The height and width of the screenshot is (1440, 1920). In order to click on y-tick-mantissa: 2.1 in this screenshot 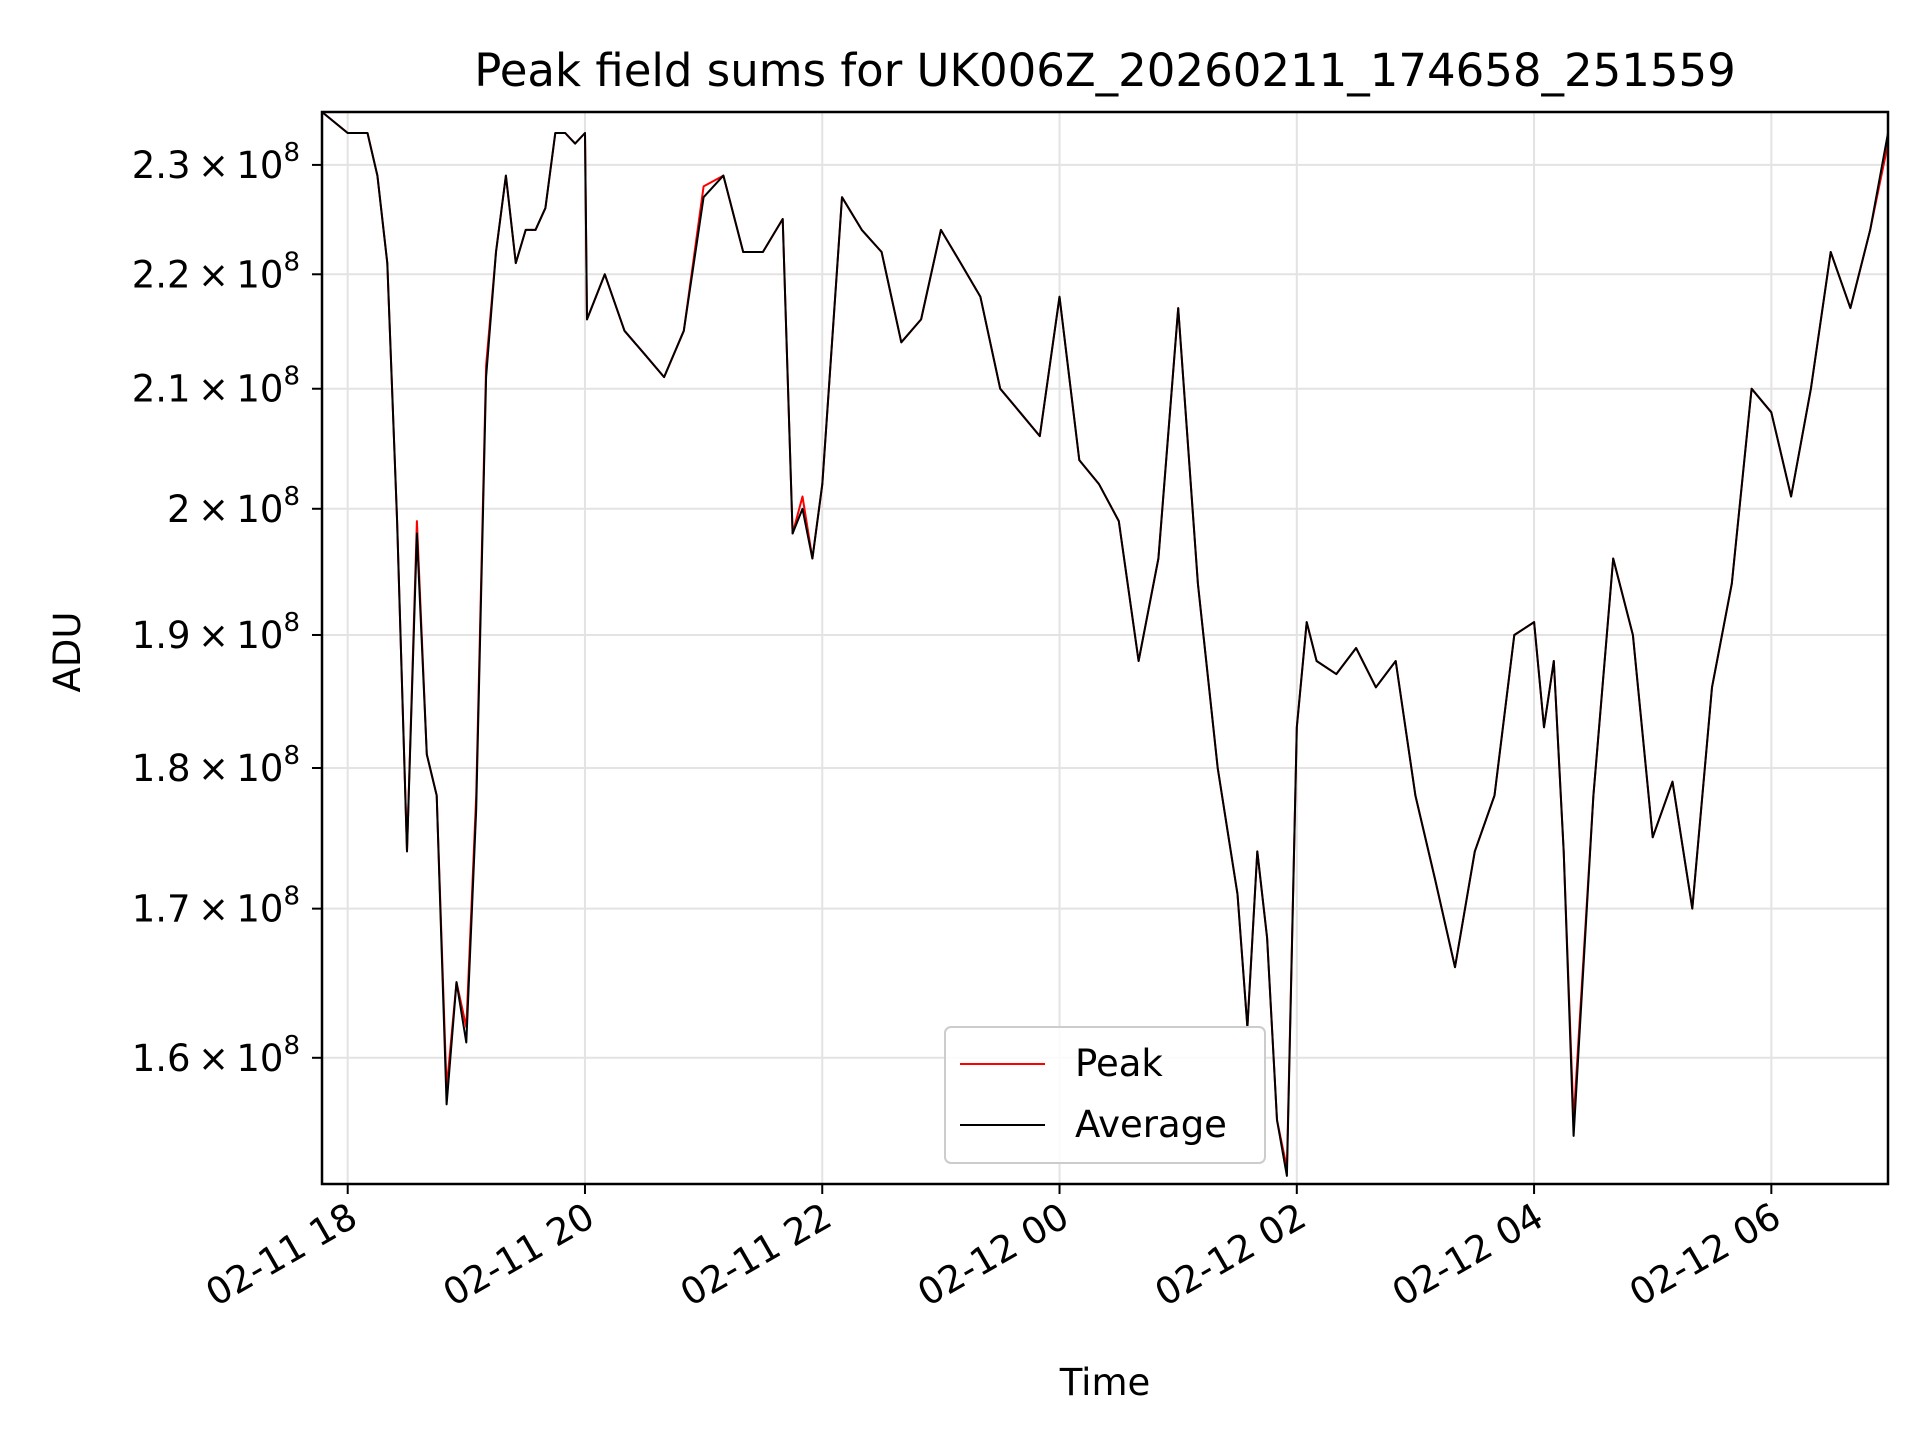, I will do `click(161, 389)`.